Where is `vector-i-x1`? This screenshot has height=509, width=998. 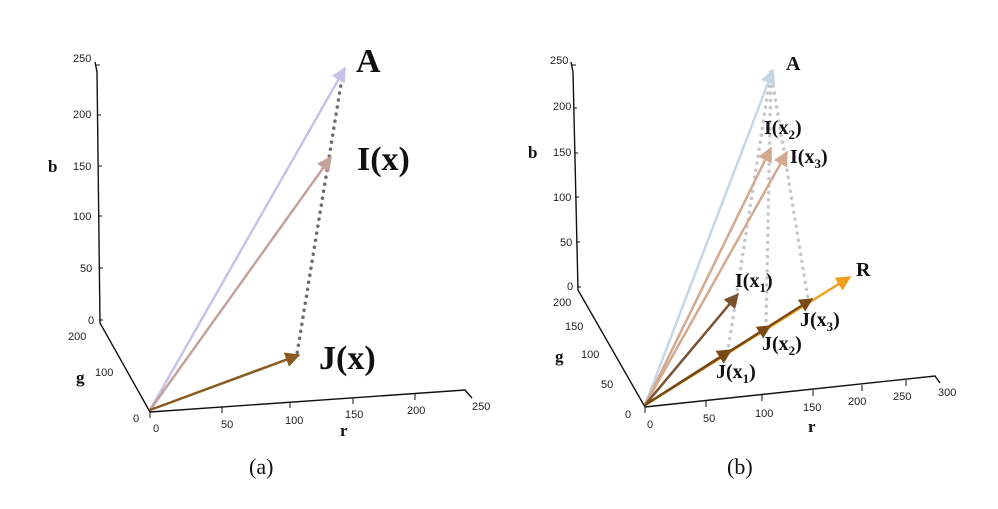
vector-i-x1 is located at coordinates (691, 349).